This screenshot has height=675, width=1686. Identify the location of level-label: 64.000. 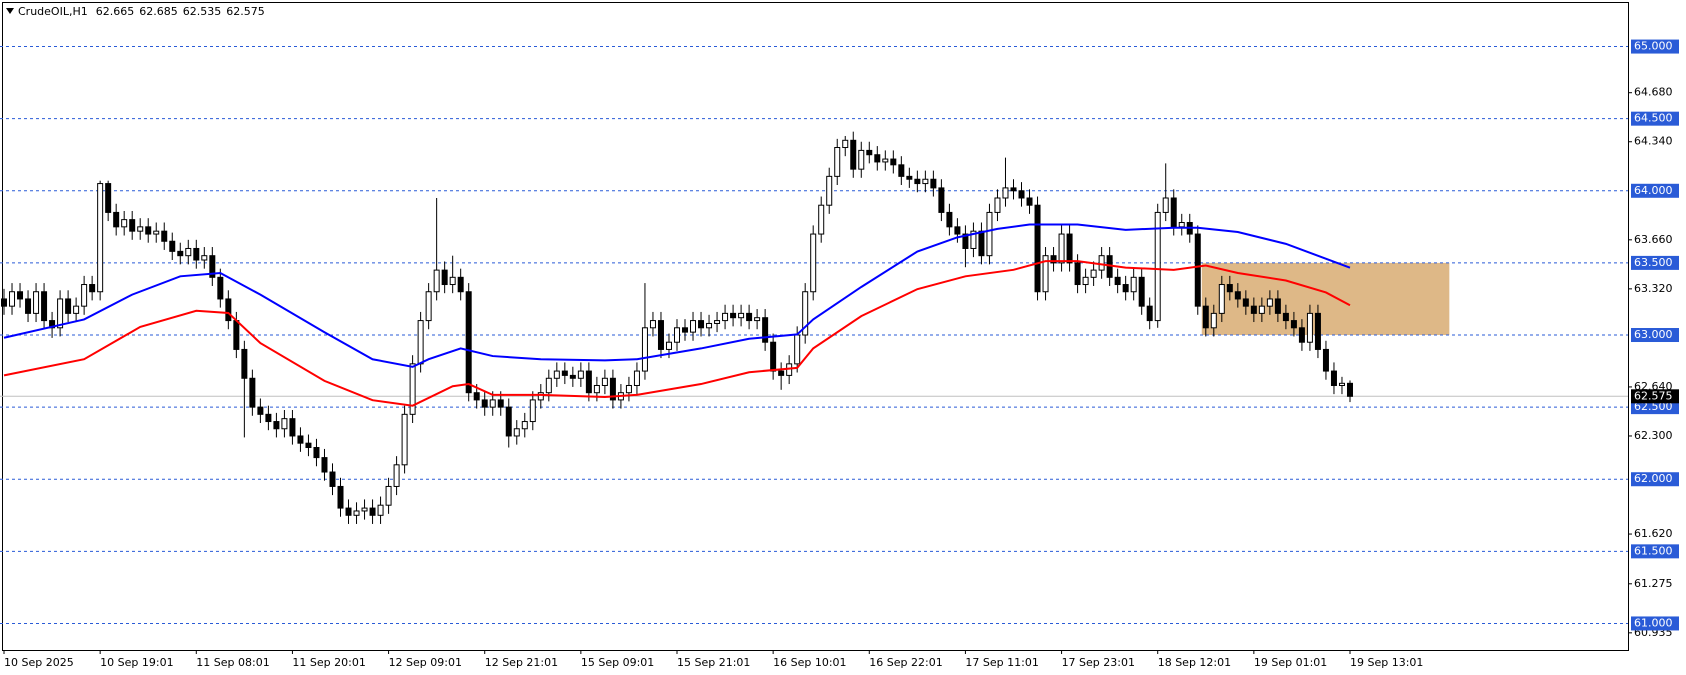
(1653, 190).